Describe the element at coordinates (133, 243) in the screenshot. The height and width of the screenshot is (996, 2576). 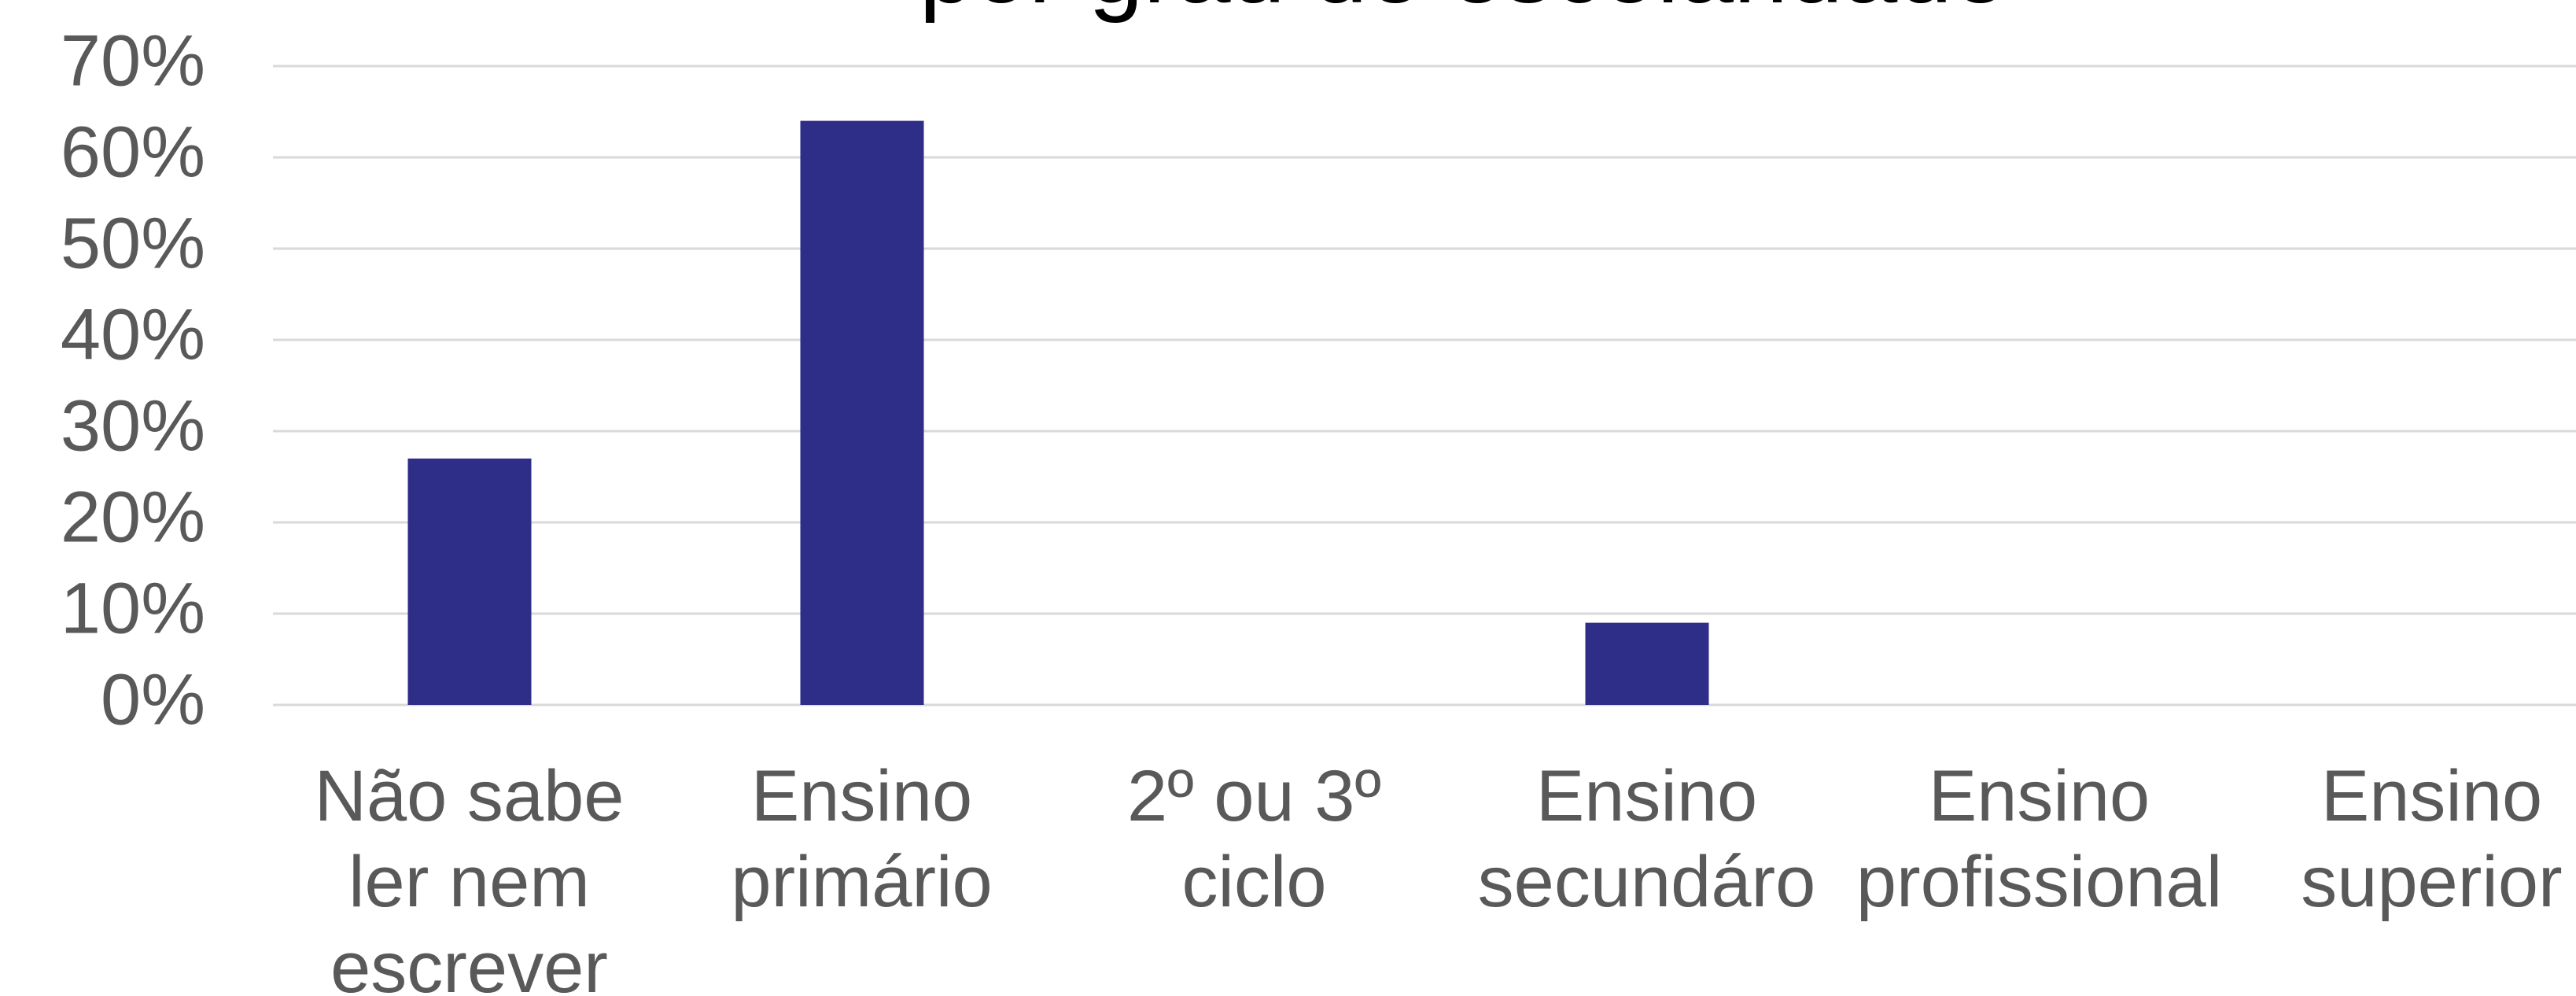
I see `y-tick-label: 50%` at that location.